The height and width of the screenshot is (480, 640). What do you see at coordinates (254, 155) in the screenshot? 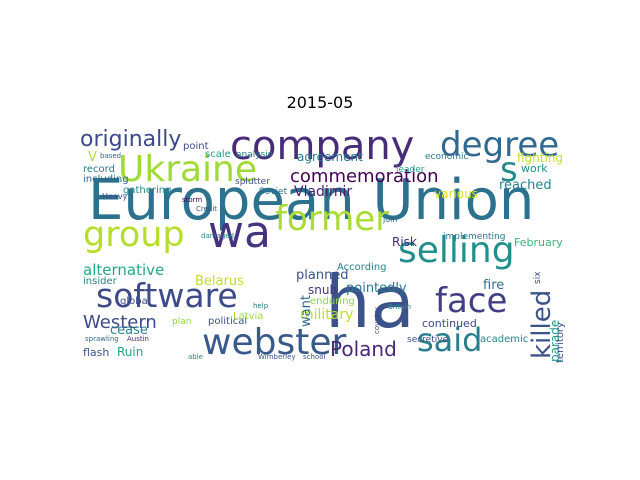
I see `cloud-word: analysis` at bounding box center [254, 155].